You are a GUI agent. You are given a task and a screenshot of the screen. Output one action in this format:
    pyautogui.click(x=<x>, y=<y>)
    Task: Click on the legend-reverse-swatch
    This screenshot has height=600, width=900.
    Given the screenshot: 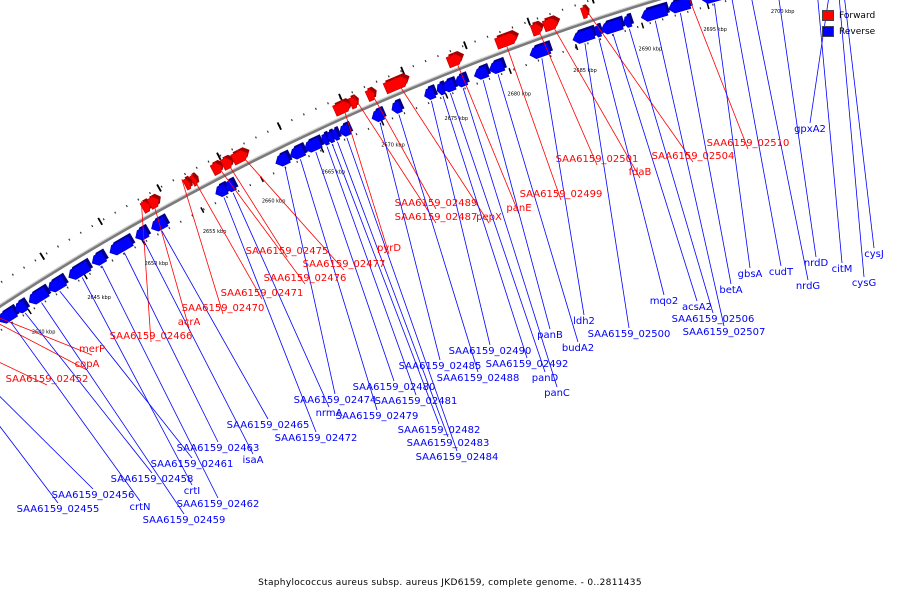 What is the action you would take?
    pyautogui.click(x=828, y=31)
    